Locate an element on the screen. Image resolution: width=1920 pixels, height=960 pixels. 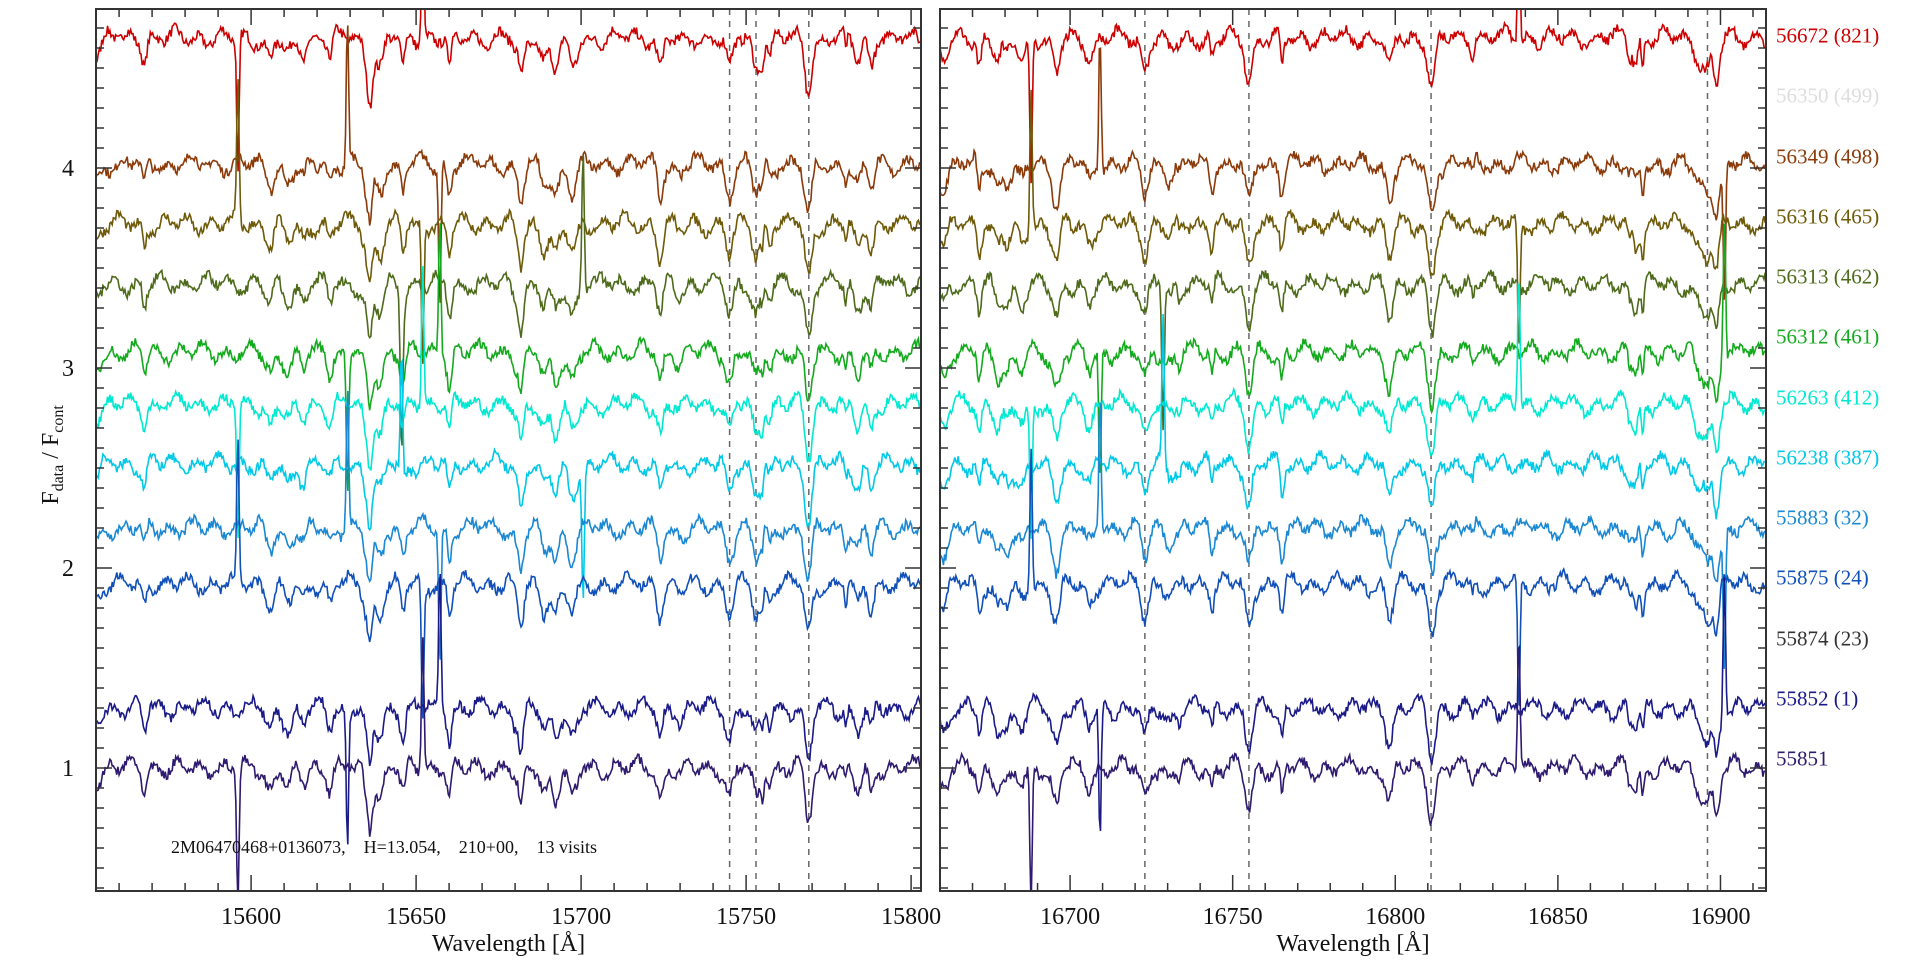
y-tick-label: 2 is located at coordinates (68, 569).